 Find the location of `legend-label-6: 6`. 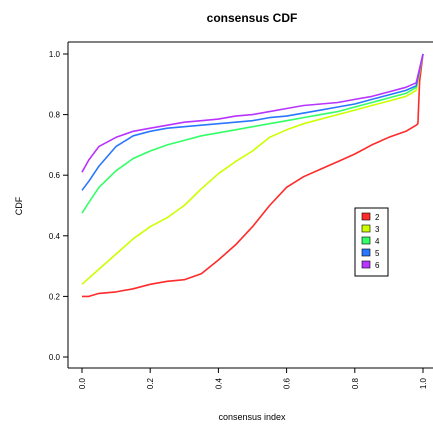

legend-label-6: 6 is located at coordinates (377, 265).